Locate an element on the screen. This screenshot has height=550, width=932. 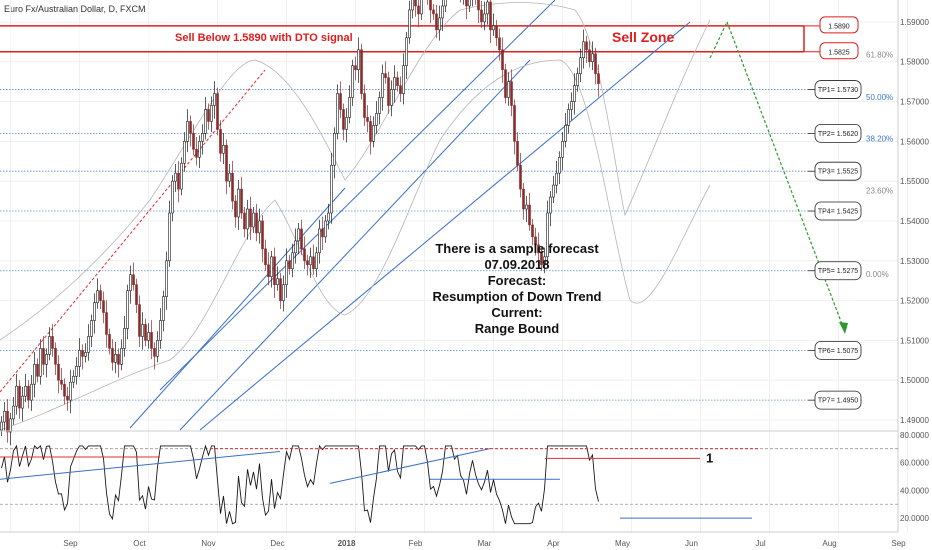
price-tick-label: 1.51000 is located at coordinates (914, 340).